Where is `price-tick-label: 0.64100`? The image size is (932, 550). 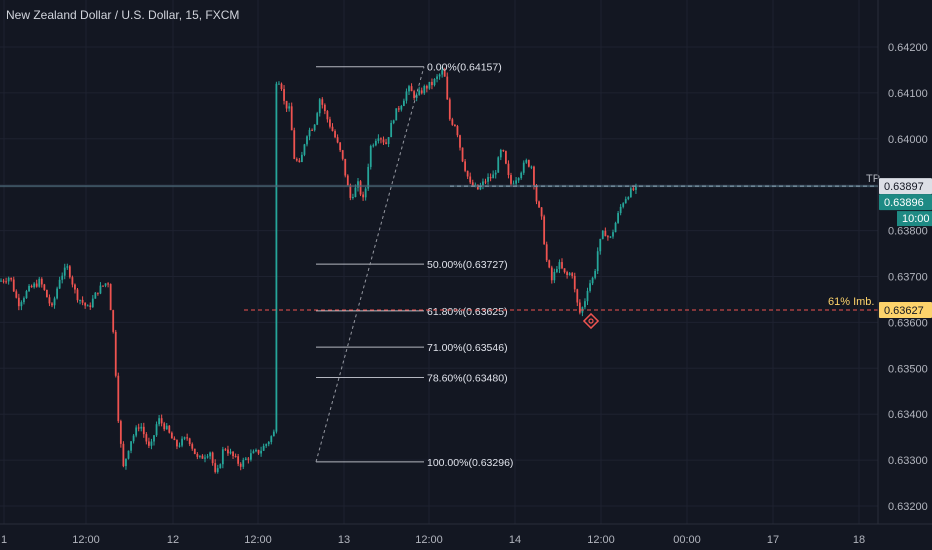
price-tick-label: 0.64100 is located at coordinates (908, 94).